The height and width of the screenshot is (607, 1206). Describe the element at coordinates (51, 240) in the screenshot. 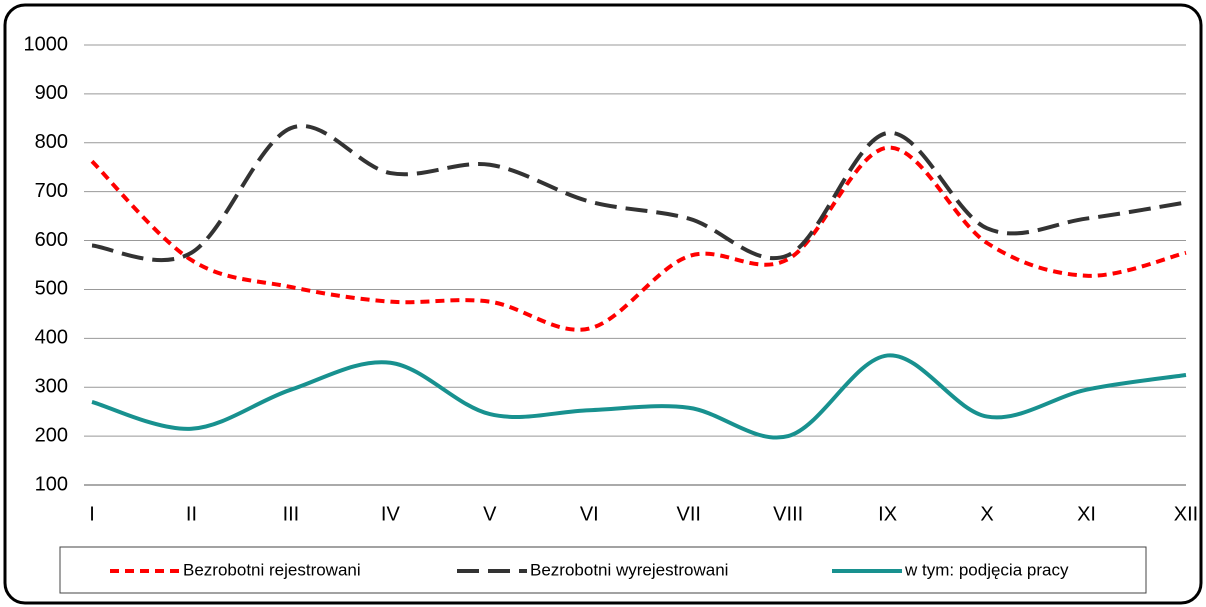

I see `y-tick-label: 600` at that location.